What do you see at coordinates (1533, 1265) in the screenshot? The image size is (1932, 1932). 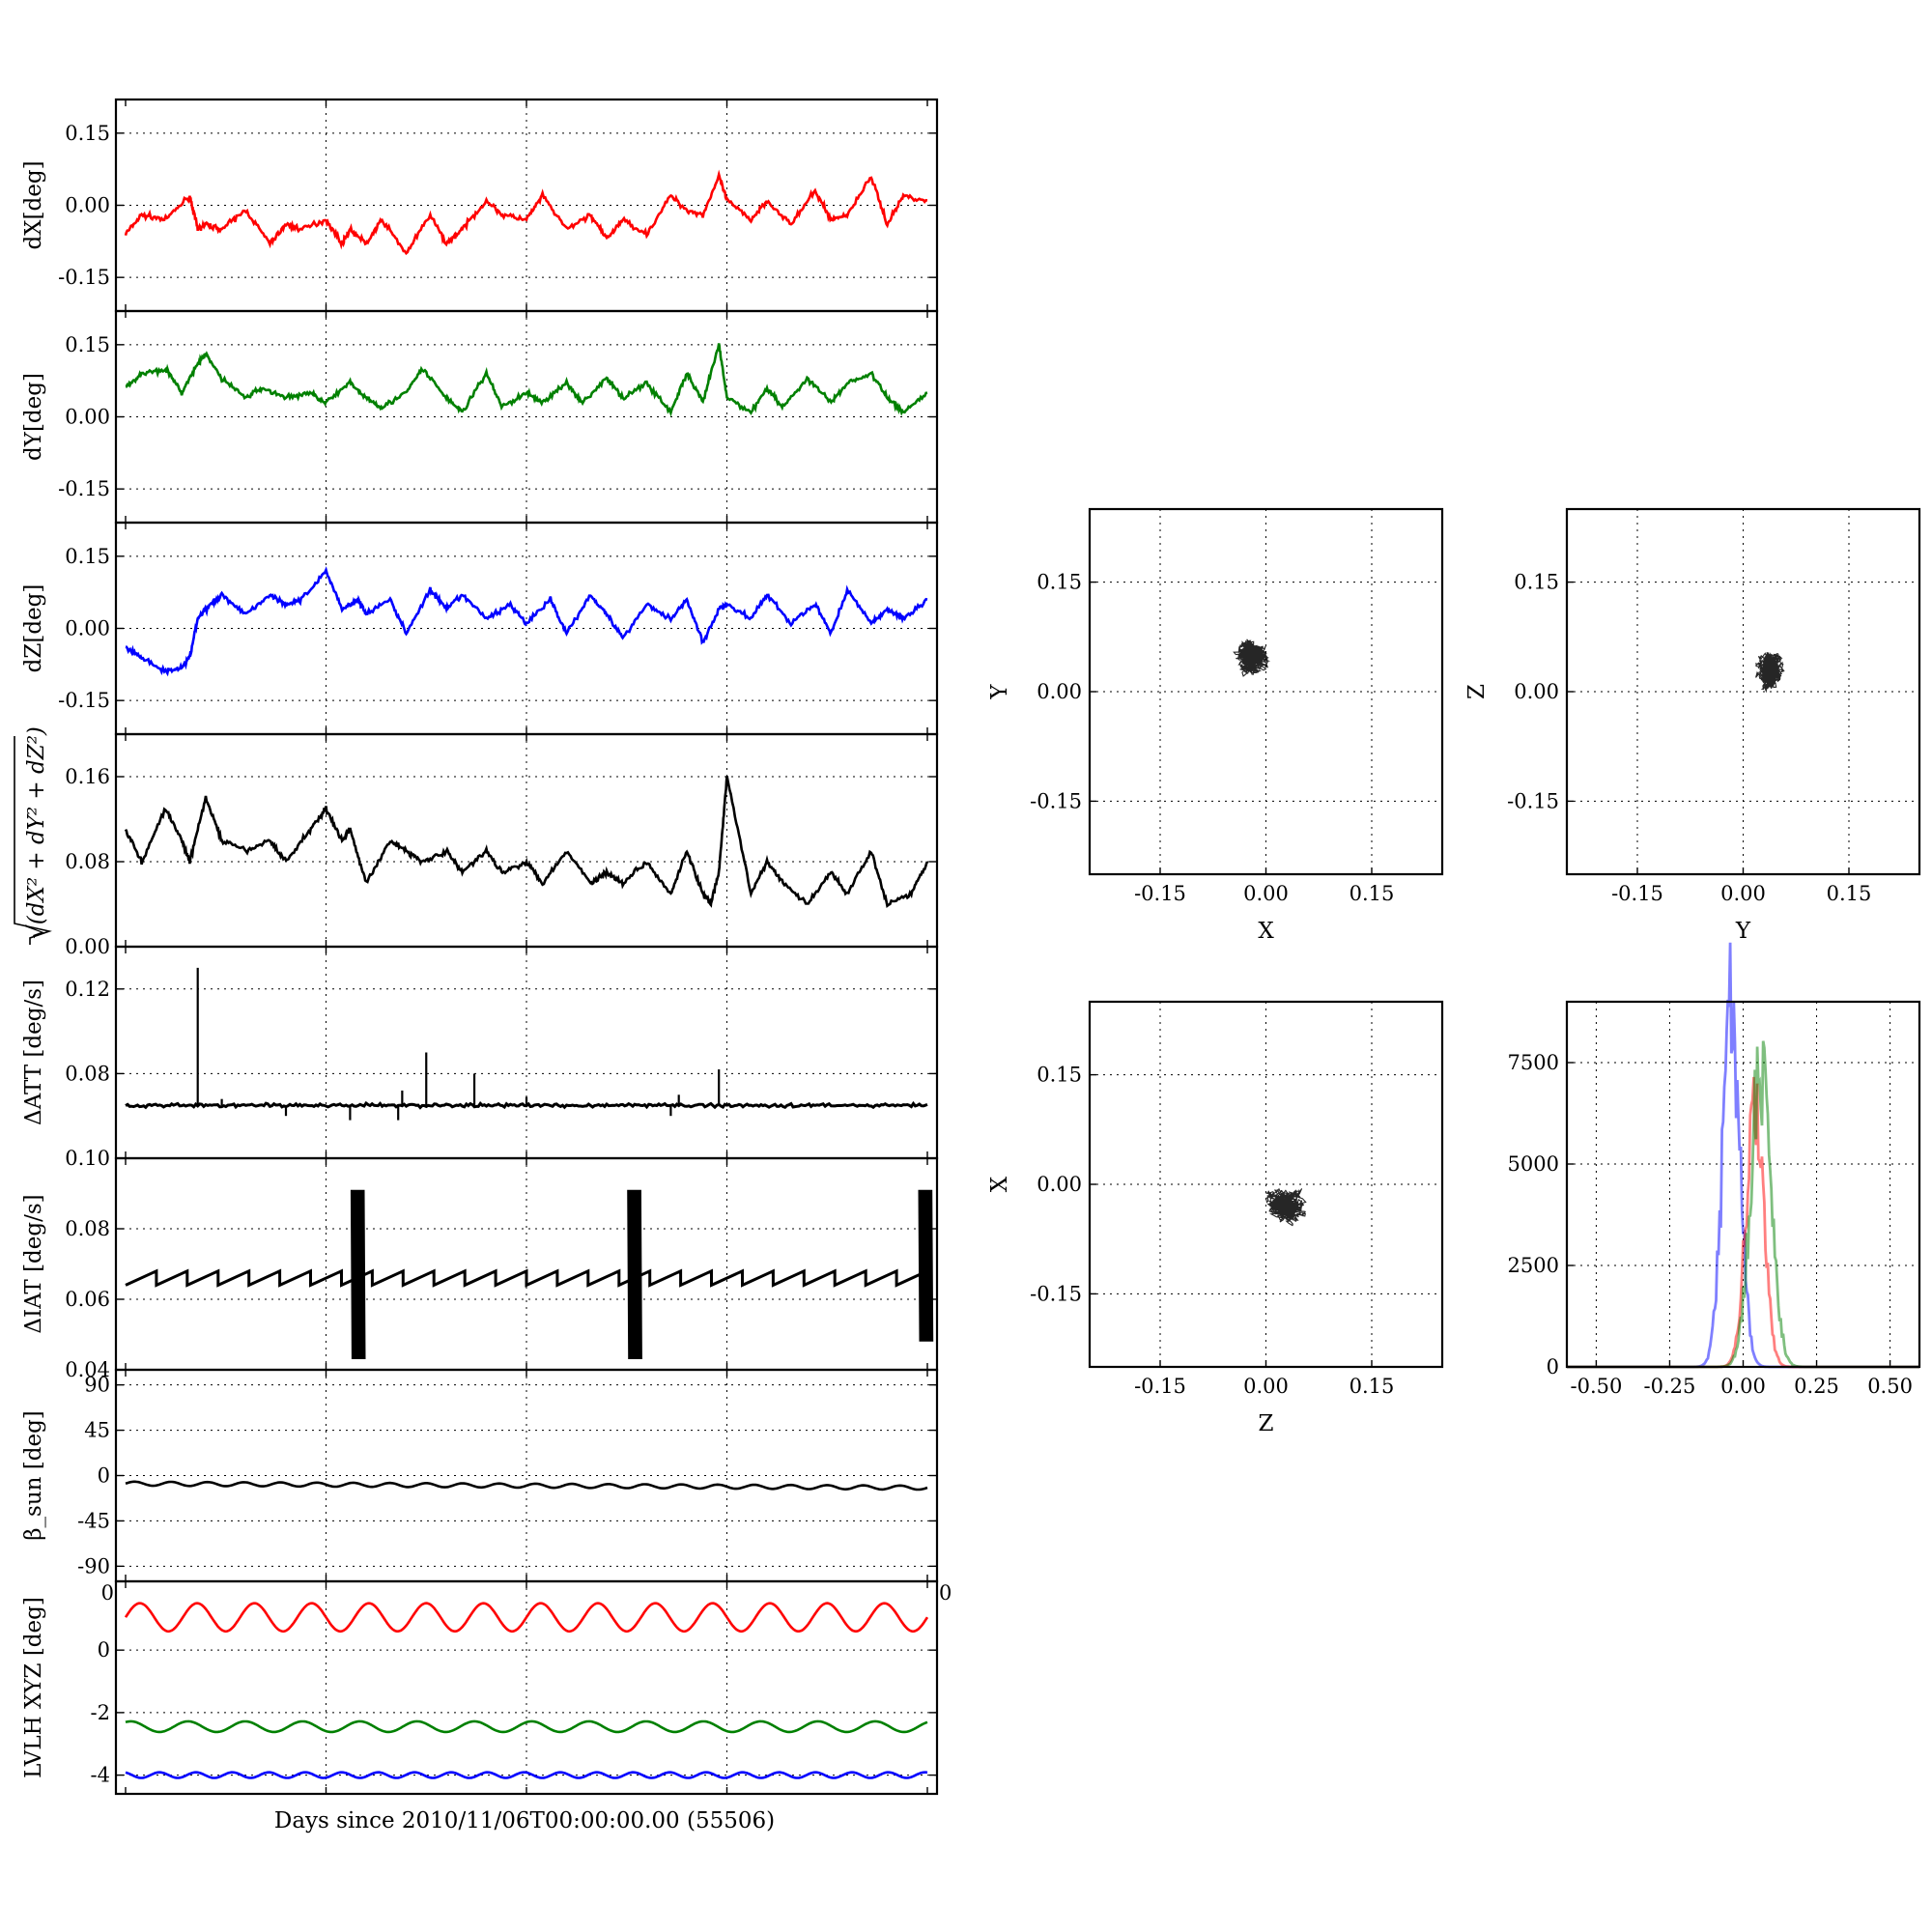 I see `y-tick-label: 2500` at bounding box center [1533, 1265].